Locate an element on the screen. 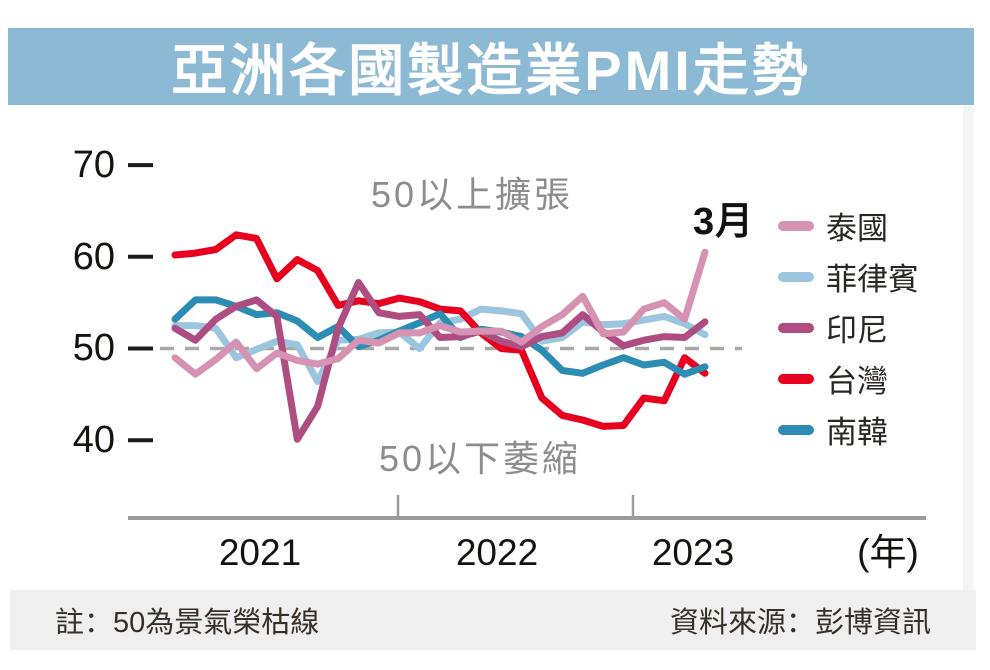 The height and width of the screenshot is (670, 990). legend-label-thailand: 泰國 is located at coordinates (857, 228).